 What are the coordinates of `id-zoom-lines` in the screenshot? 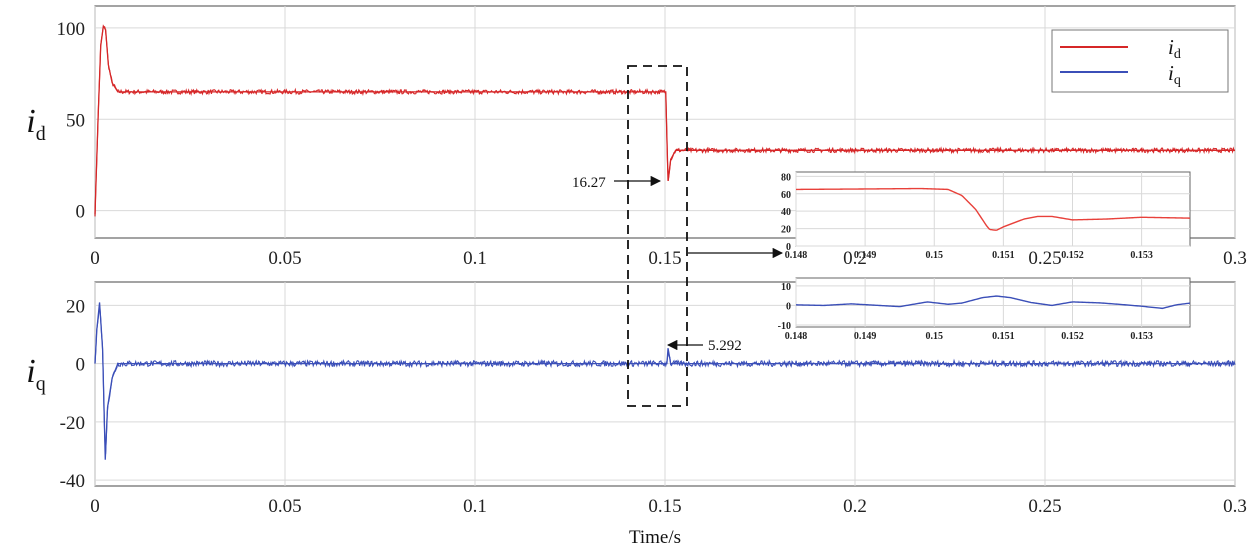 It's located at (993, 209).